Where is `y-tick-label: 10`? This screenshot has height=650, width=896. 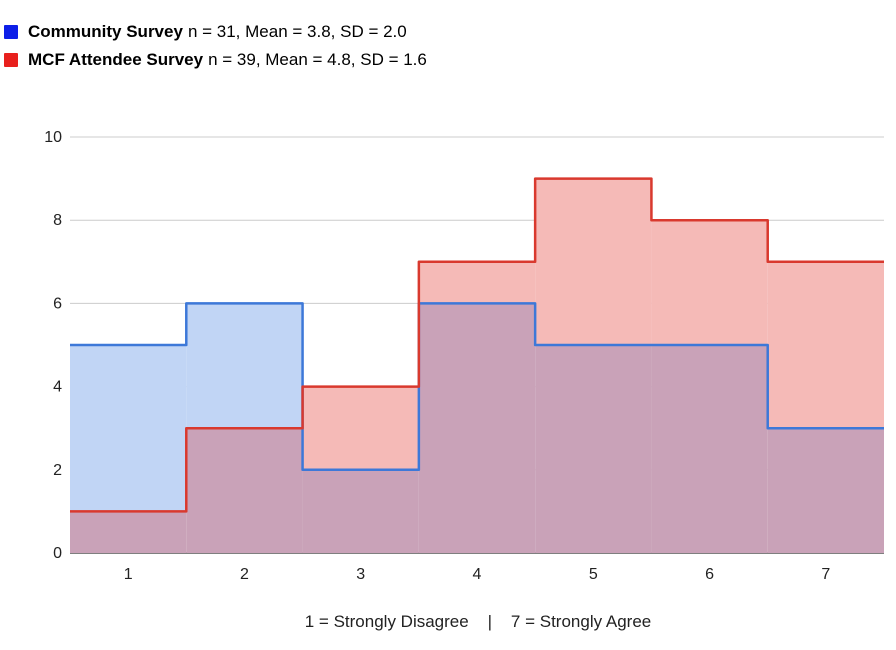 y-tick-label: 10 is located at coordinates (53, 137).